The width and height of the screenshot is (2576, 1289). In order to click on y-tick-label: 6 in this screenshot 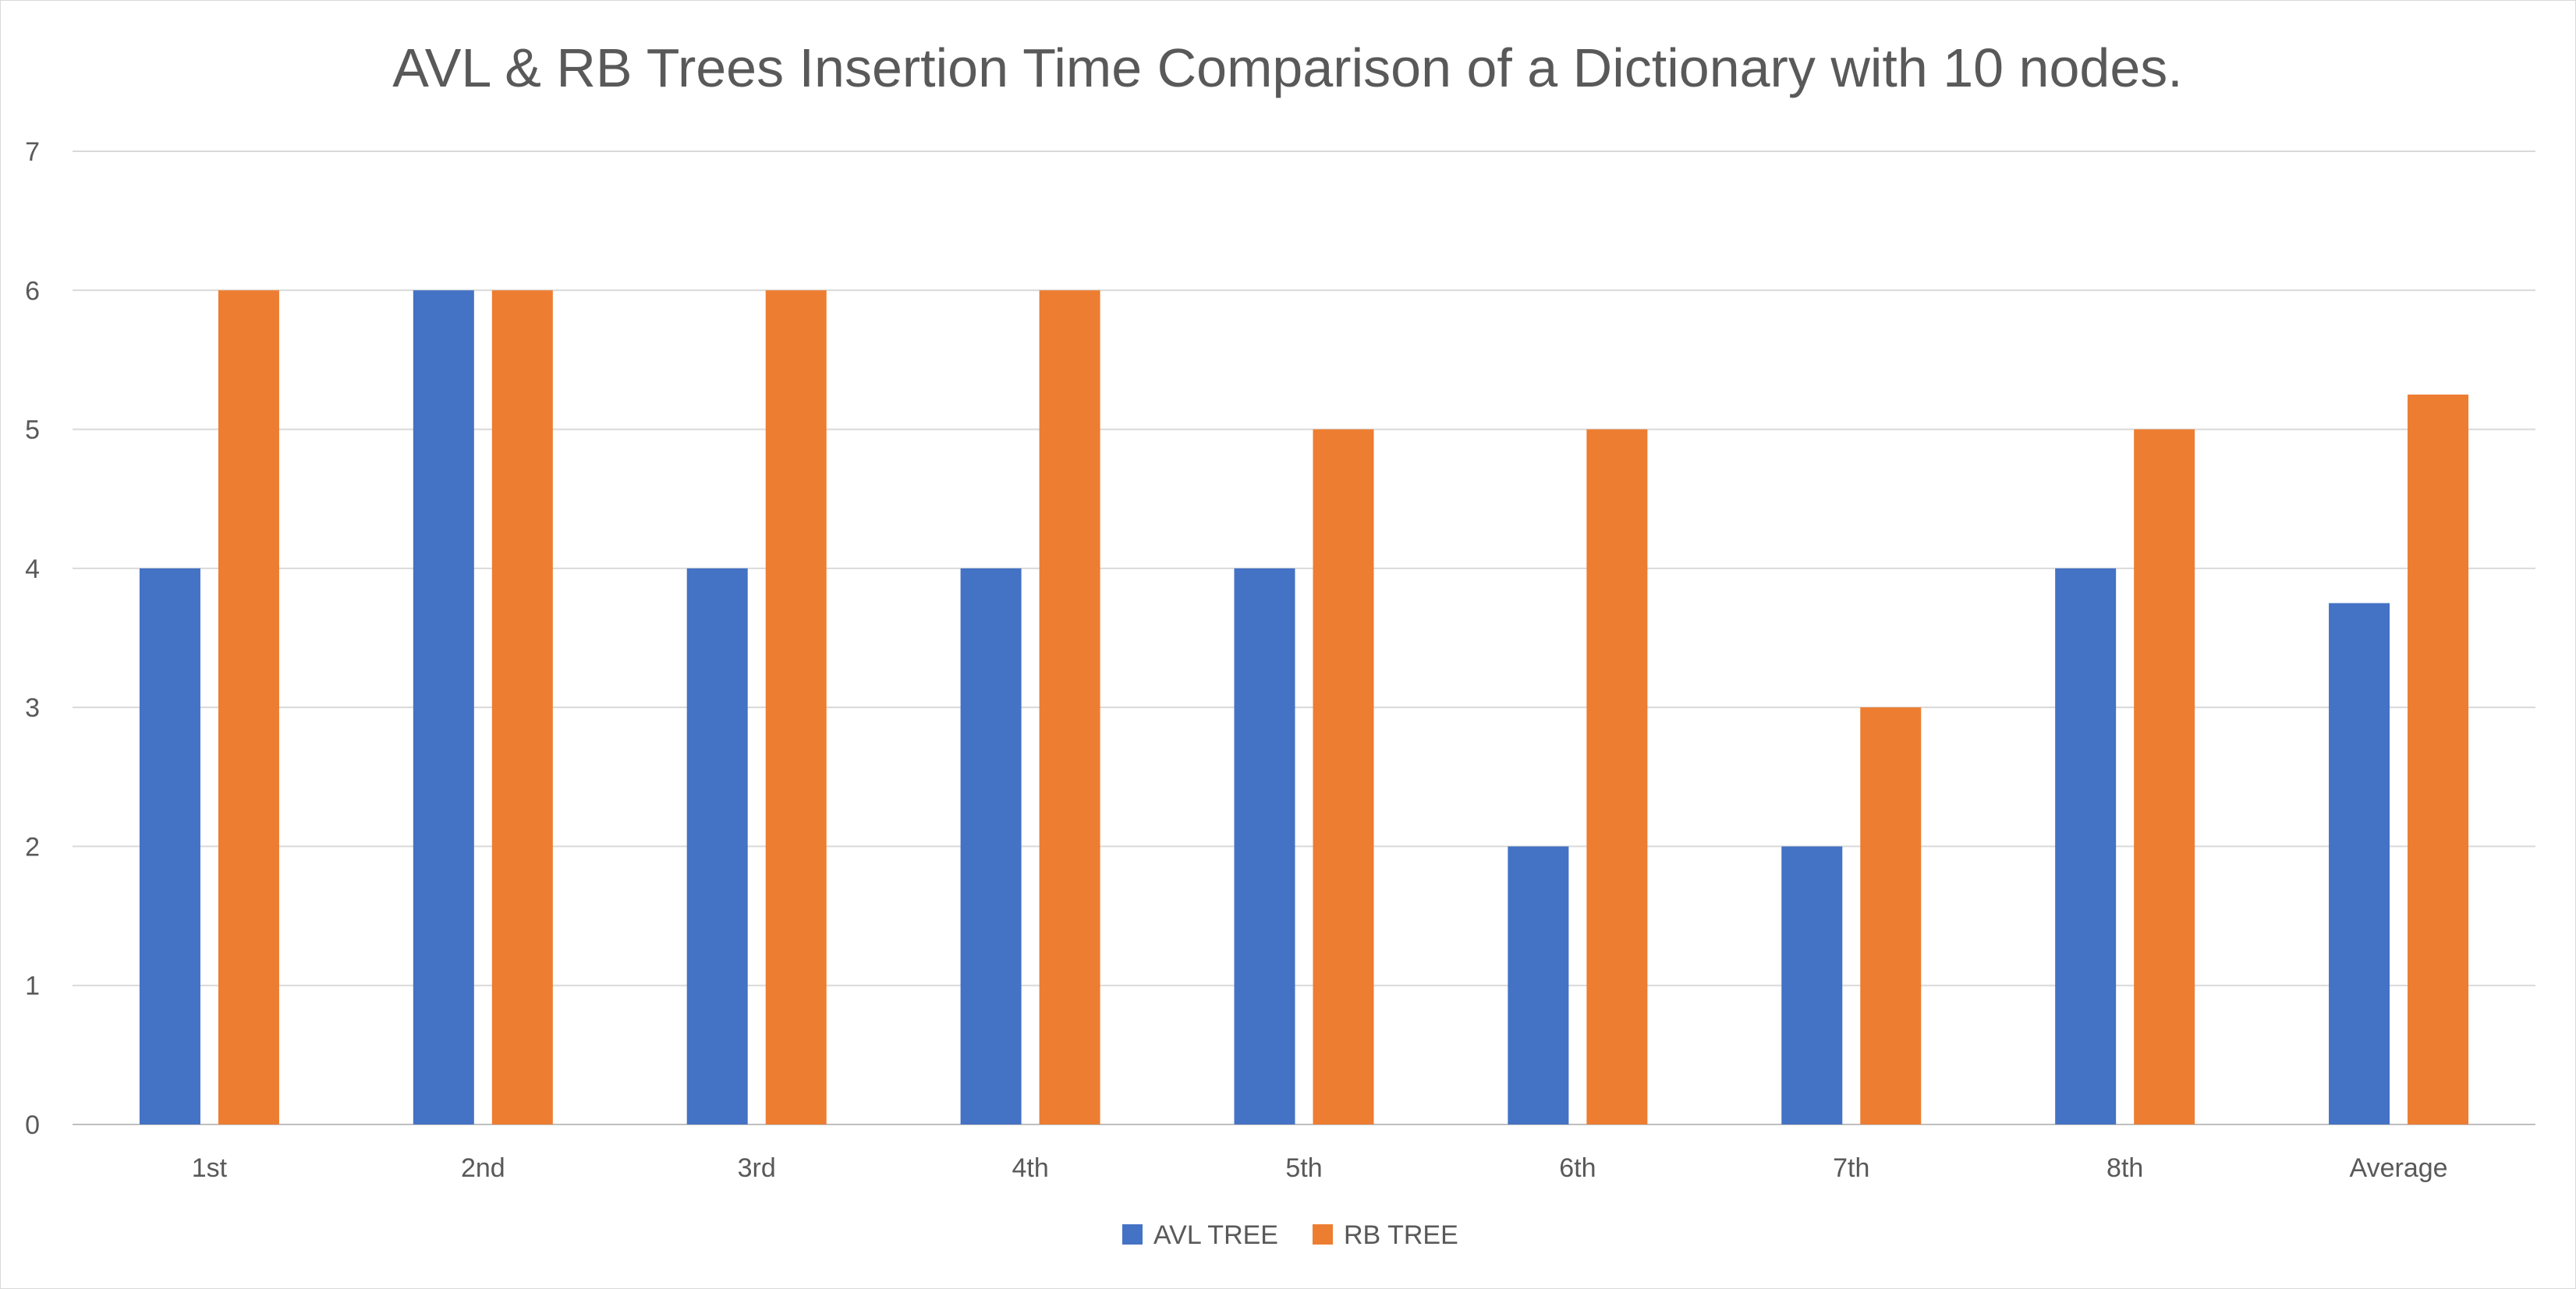, I will do `click(32, 291)`.